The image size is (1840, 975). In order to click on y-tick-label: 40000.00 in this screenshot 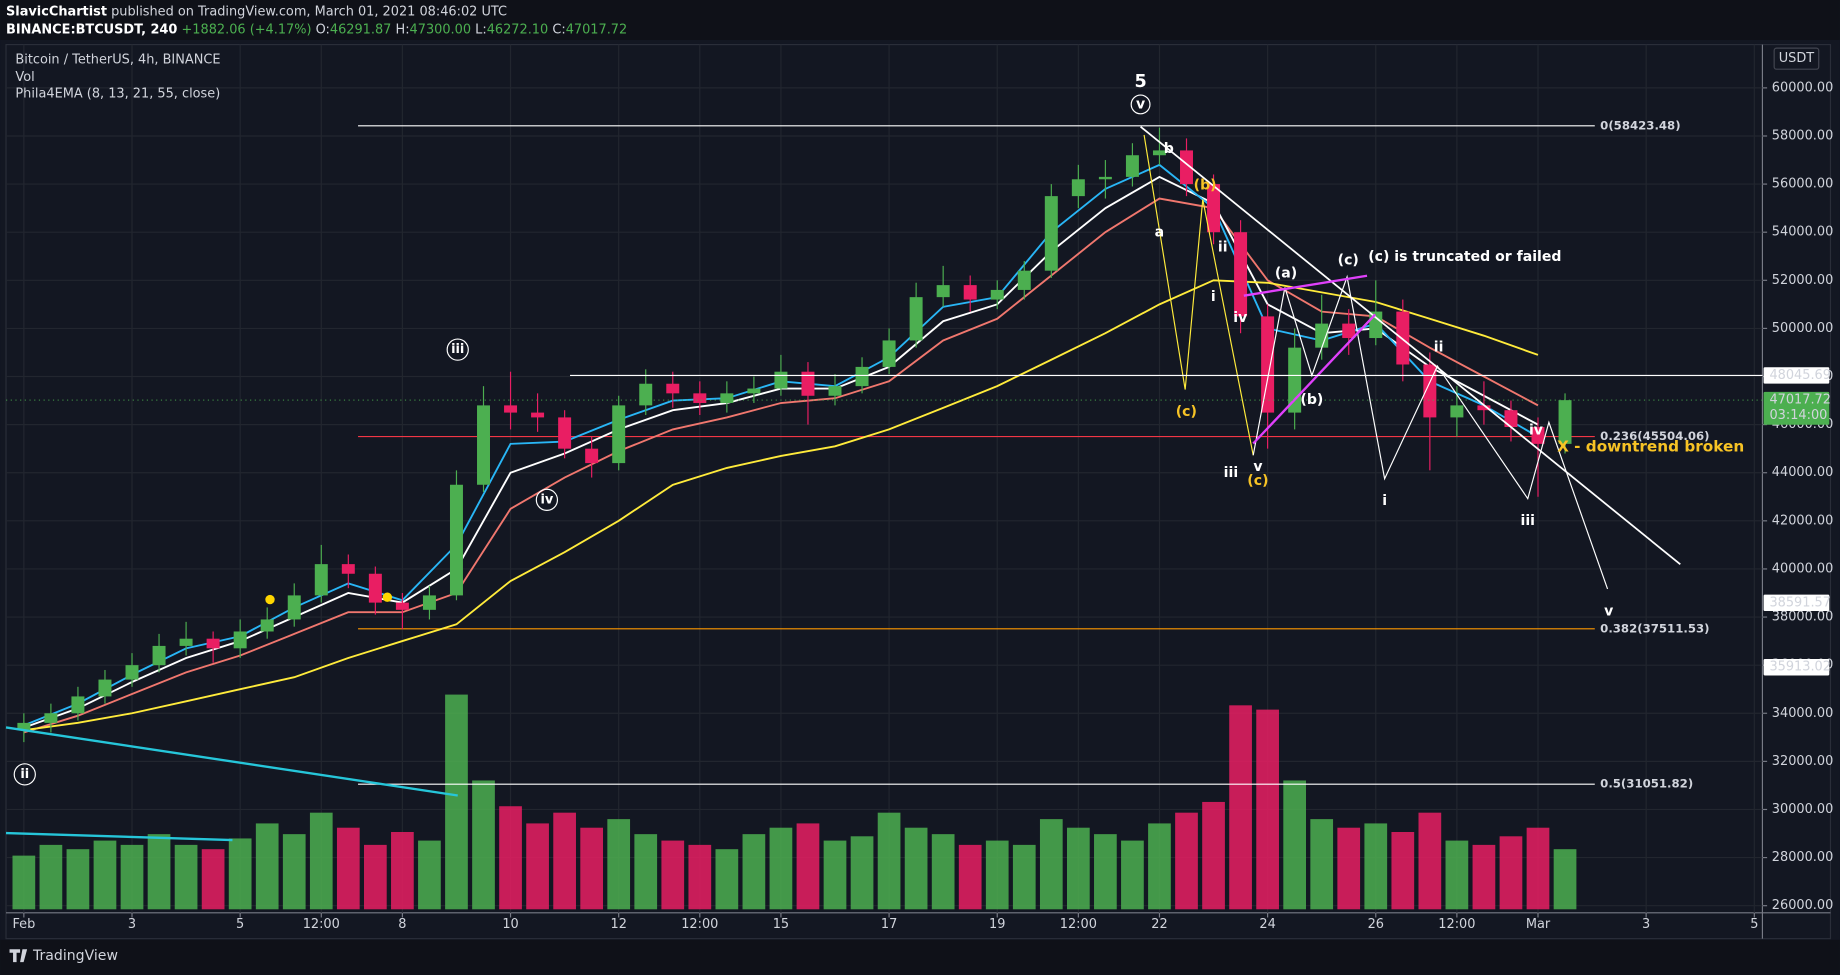, I will do `click(1803, 568)`.